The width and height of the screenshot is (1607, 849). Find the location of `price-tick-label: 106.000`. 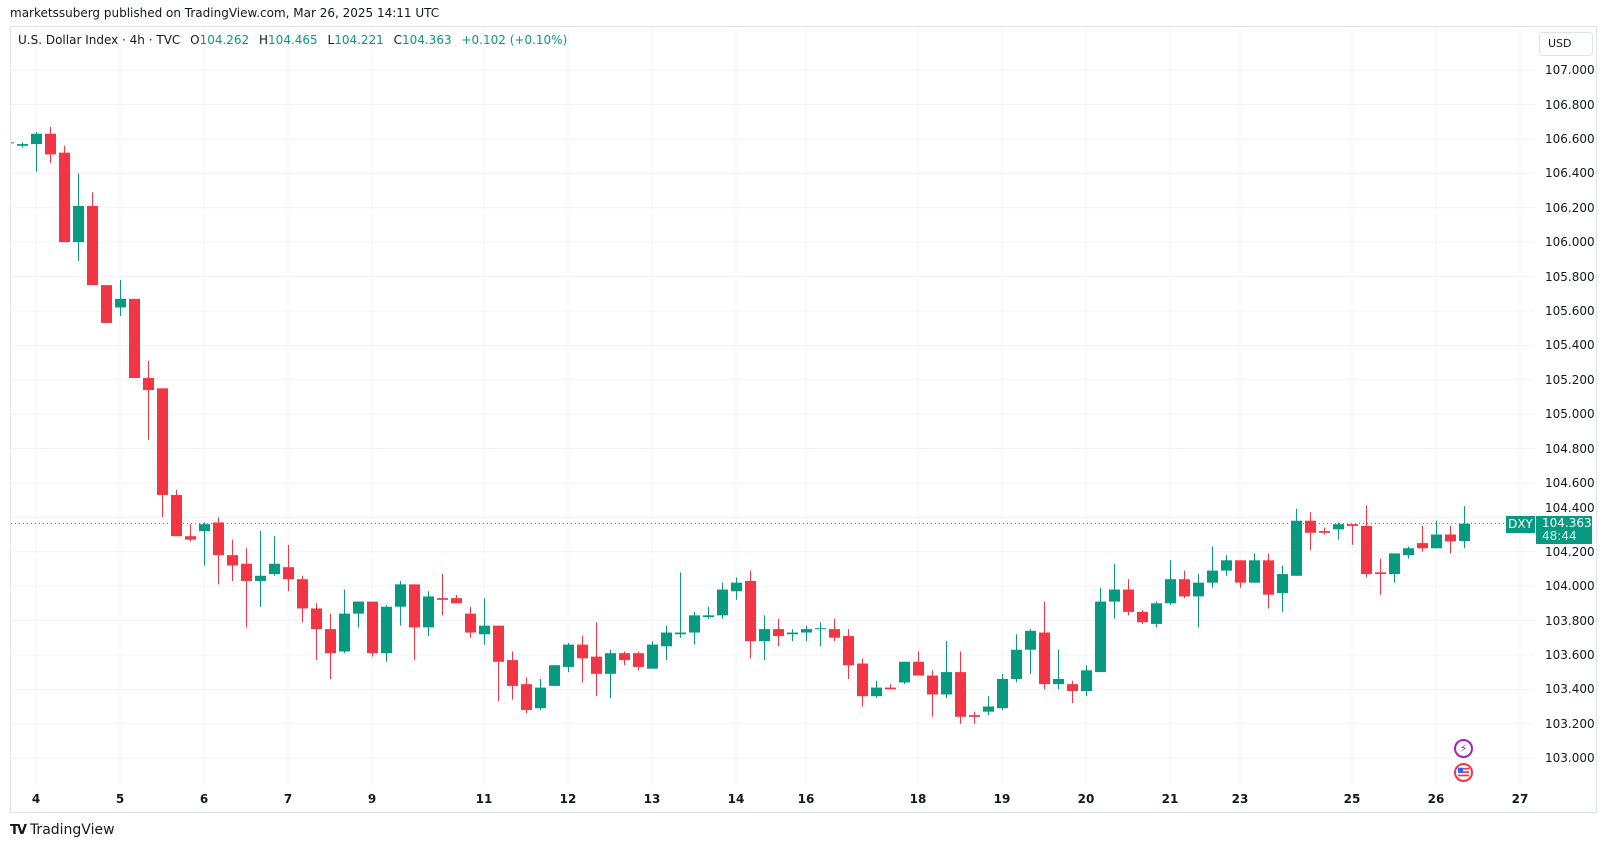

price-tick-label: 106.000 is located at coordinates (1570, 242).